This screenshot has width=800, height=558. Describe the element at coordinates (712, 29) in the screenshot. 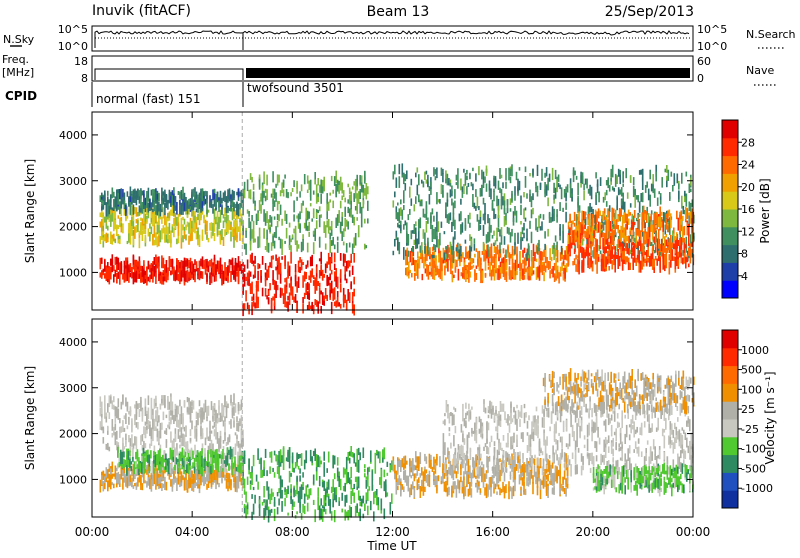

I see `nsearch-tick-top: 10^5` at that location.